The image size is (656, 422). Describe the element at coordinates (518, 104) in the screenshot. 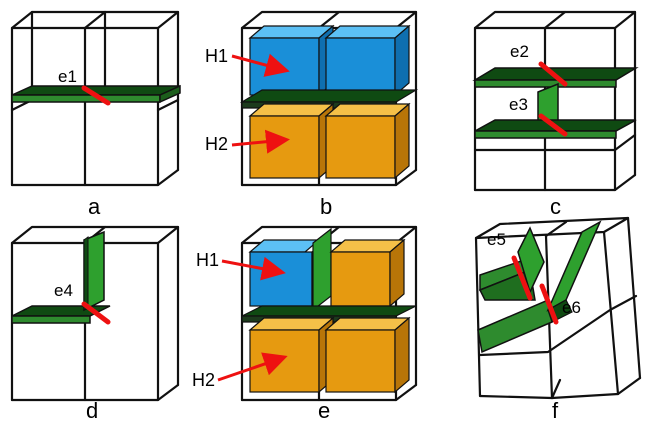

I see `edge-label-e3: e3` at that location.